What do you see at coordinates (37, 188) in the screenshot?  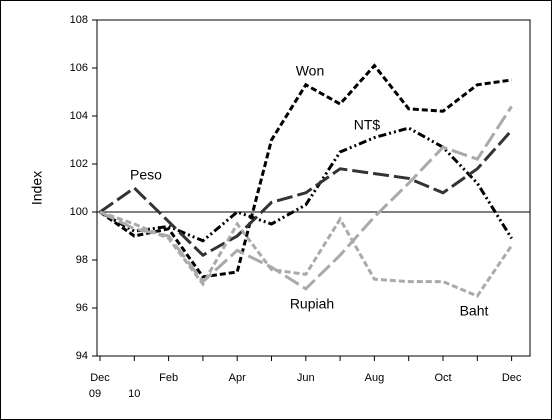 I see `y-axis-label: Index` at bounding box center [37, 188].